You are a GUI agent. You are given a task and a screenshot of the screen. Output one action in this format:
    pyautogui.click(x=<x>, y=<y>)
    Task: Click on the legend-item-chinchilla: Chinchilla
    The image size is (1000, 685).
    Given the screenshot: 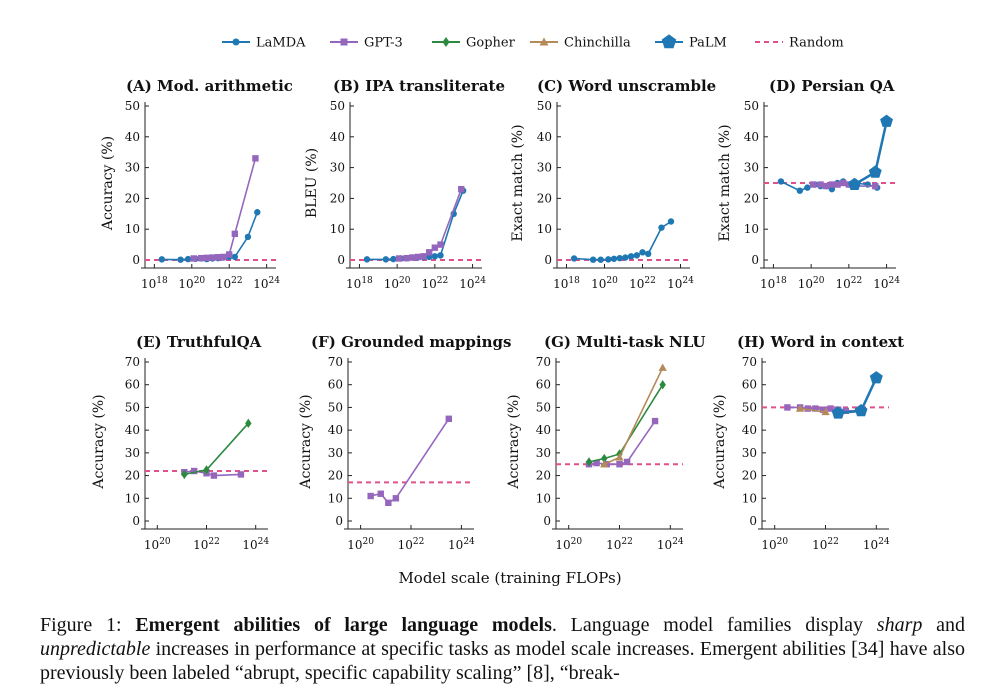 What is the action you would take?
    pyautogui.click(x=580, y=43)
    